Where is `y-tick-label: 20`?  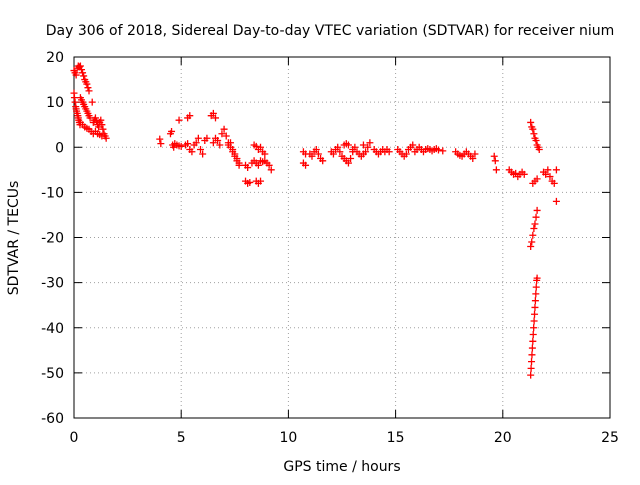
y-tick-label: 20 is located at coordinates (55, 58).